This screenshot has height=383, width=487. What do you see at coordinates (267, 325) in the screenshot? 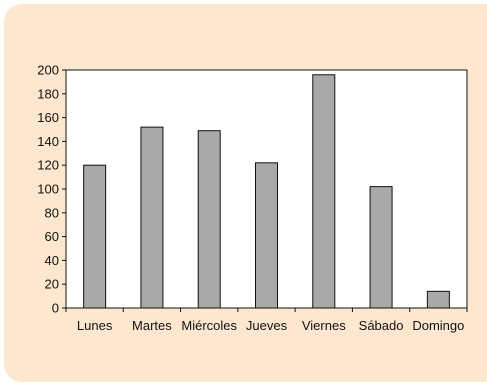
I see `x-tick-label: Jueves` at bounding box center [267, 325].